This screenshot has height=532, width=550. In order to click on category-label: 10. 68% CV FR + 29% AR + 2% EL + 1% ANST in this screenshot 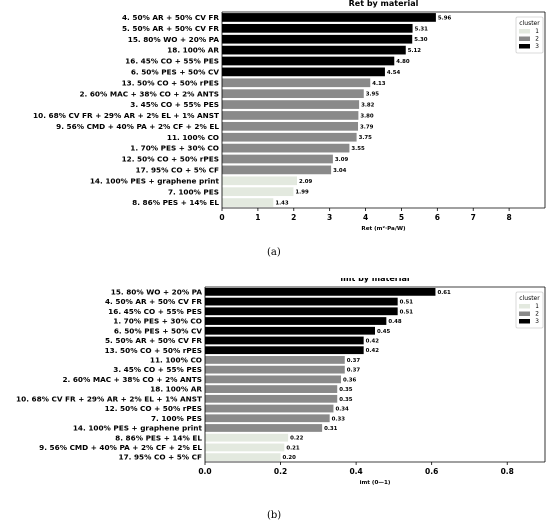, I will do `click(126, 115)`.